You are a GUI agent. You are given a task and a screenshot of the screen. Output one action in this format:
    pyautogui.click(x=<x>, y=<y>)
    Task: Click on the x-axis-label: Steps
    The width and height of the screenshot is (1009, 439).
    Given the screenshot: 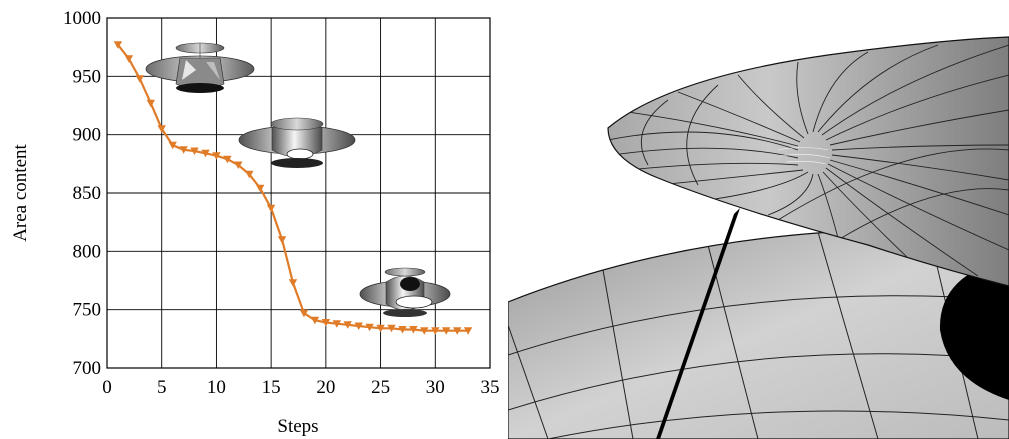 What is the action you would take?
    pyautogui.click(x=297, y=426)
    